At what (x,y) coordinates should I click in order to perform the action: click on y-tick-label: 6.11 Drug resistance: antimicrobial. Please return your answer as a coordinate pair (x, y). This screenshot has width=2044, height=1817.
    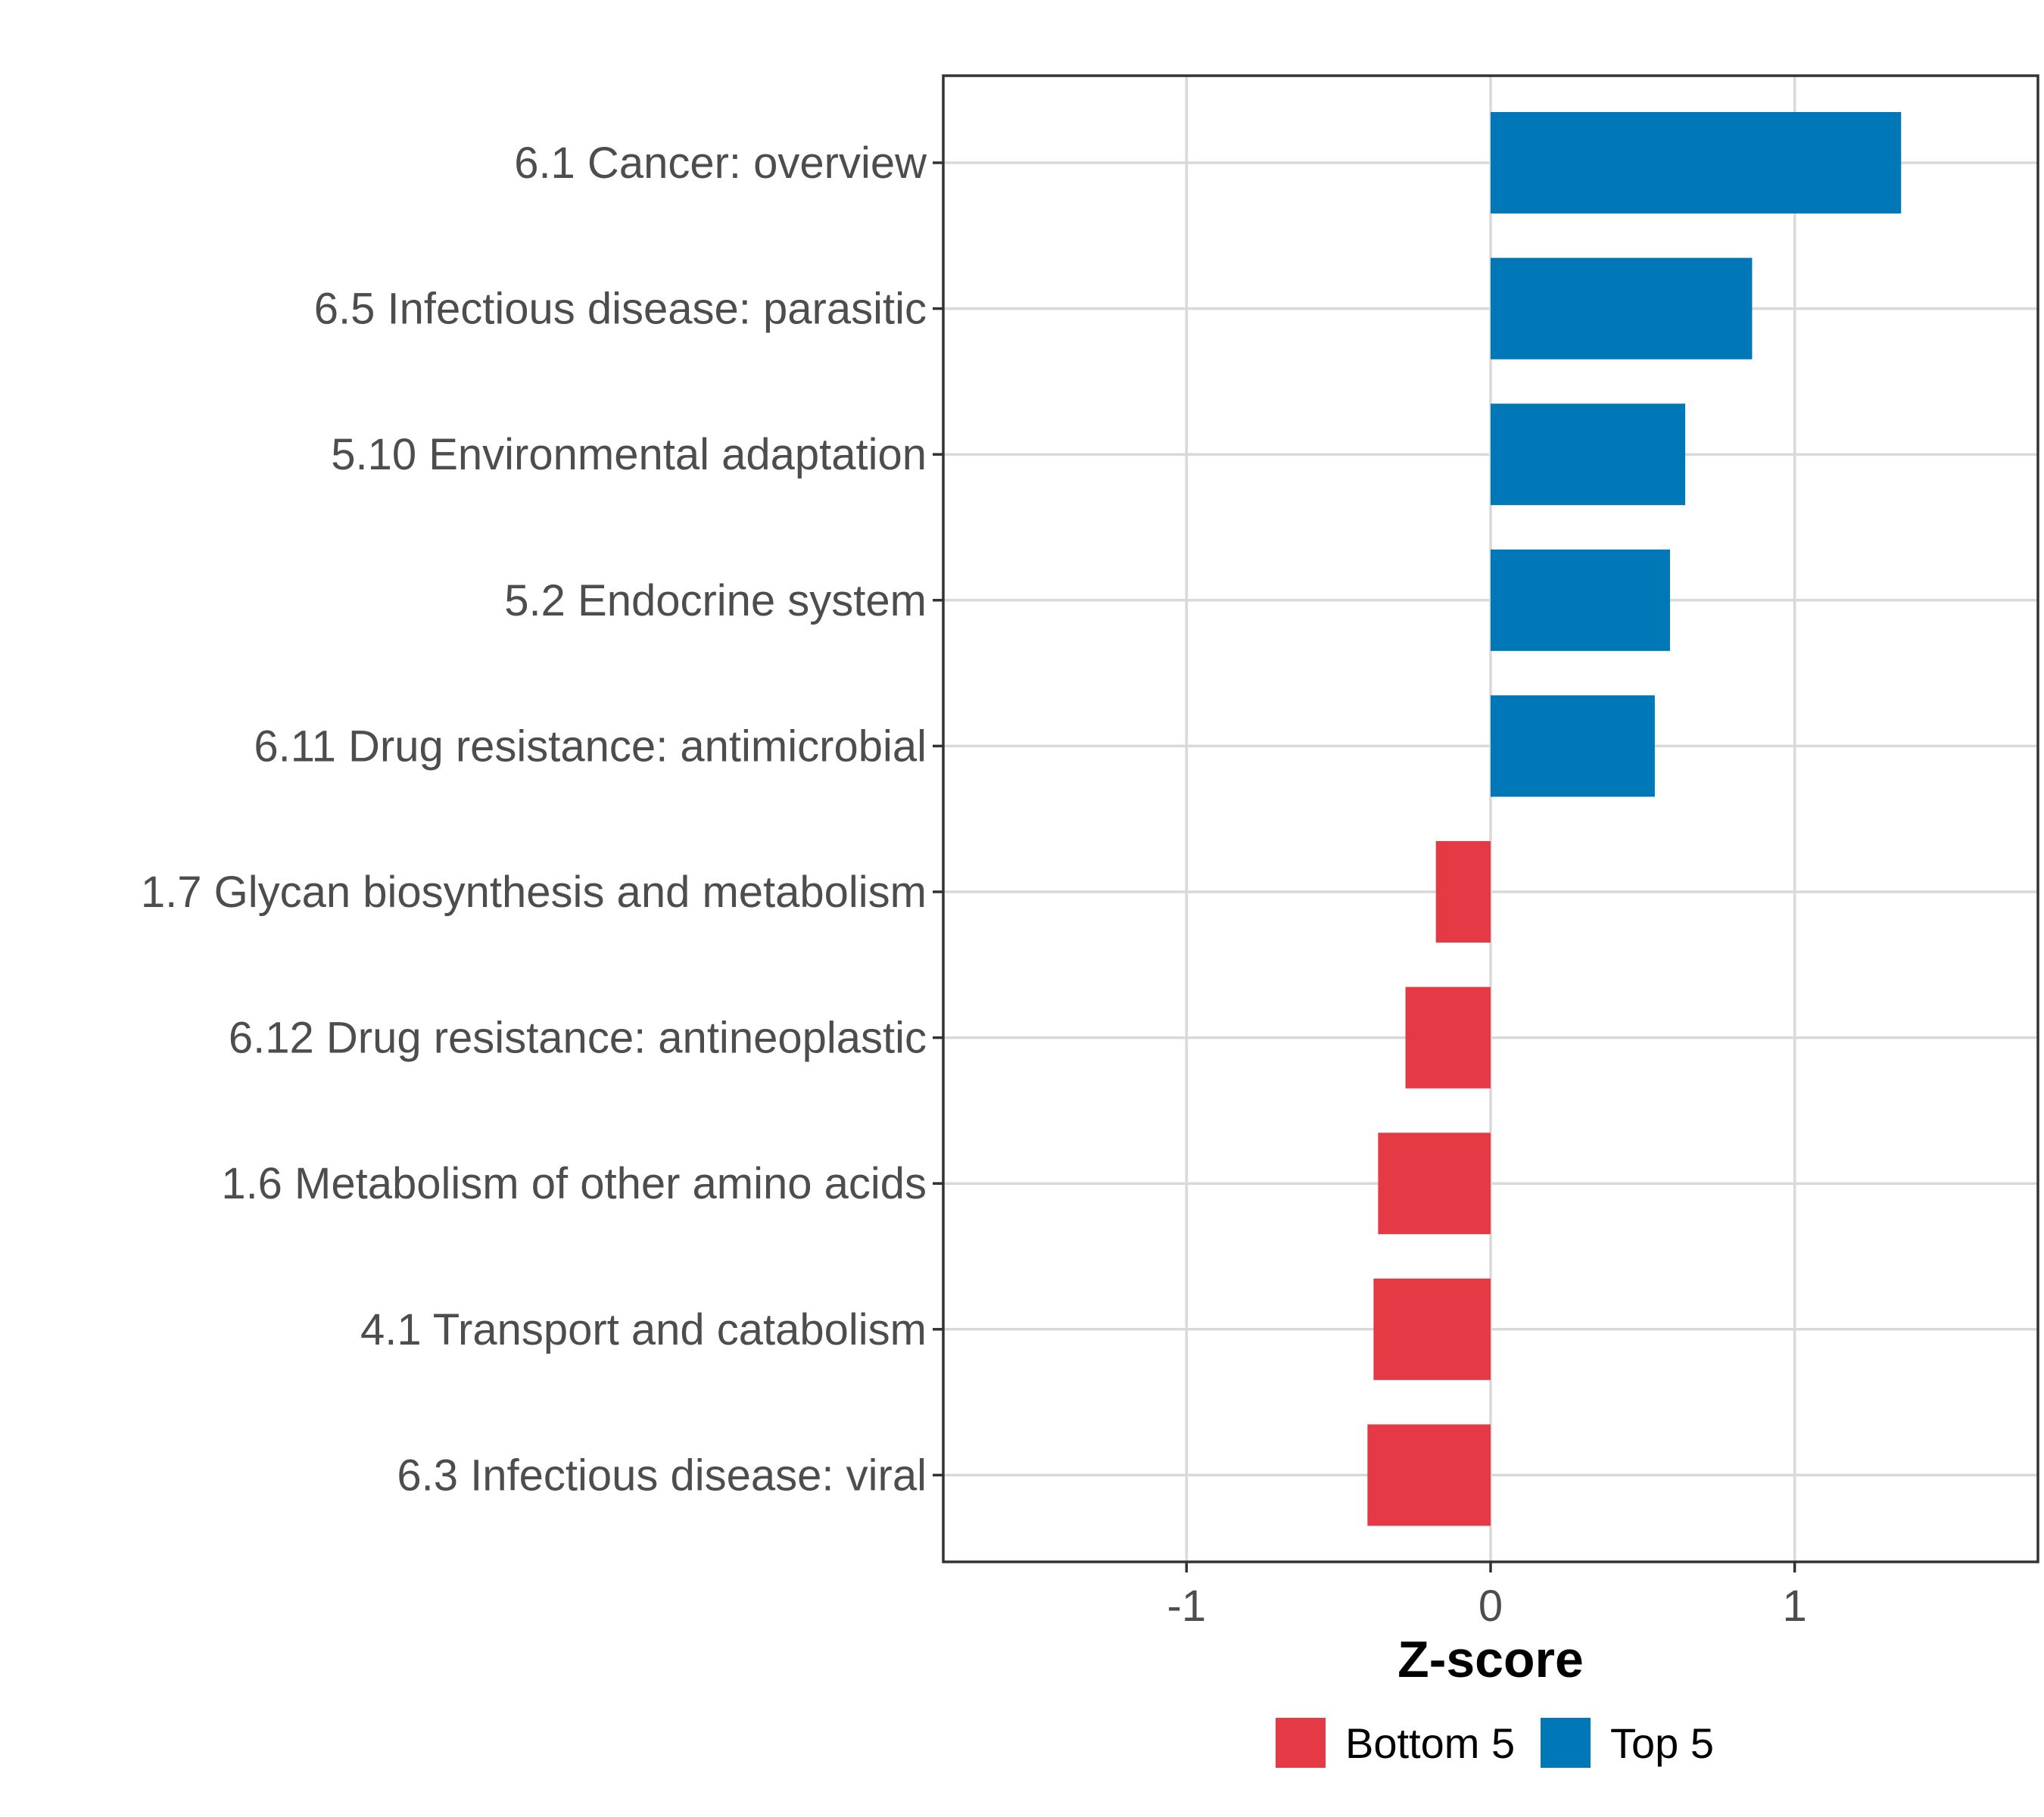
    Looking at the image, I should click on (590, 746).